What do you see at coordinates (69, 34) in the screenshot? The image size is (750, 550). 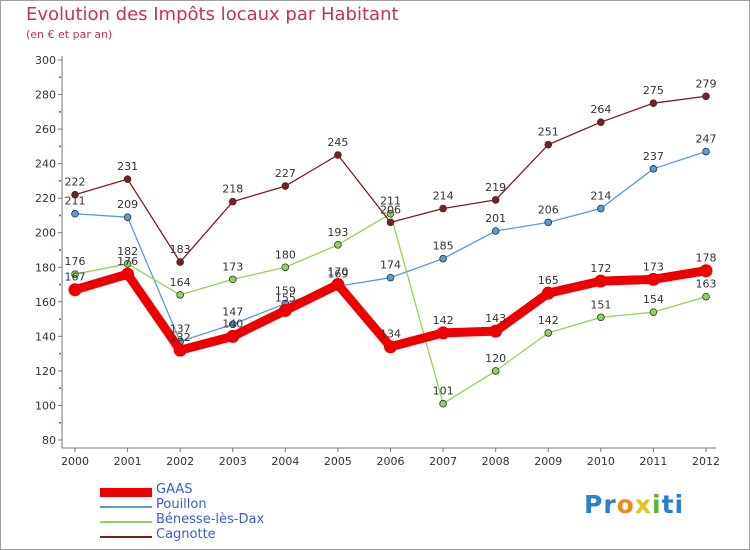 I see `chart-subtitle: (en € et par an)` at bounding box center [69, 34].